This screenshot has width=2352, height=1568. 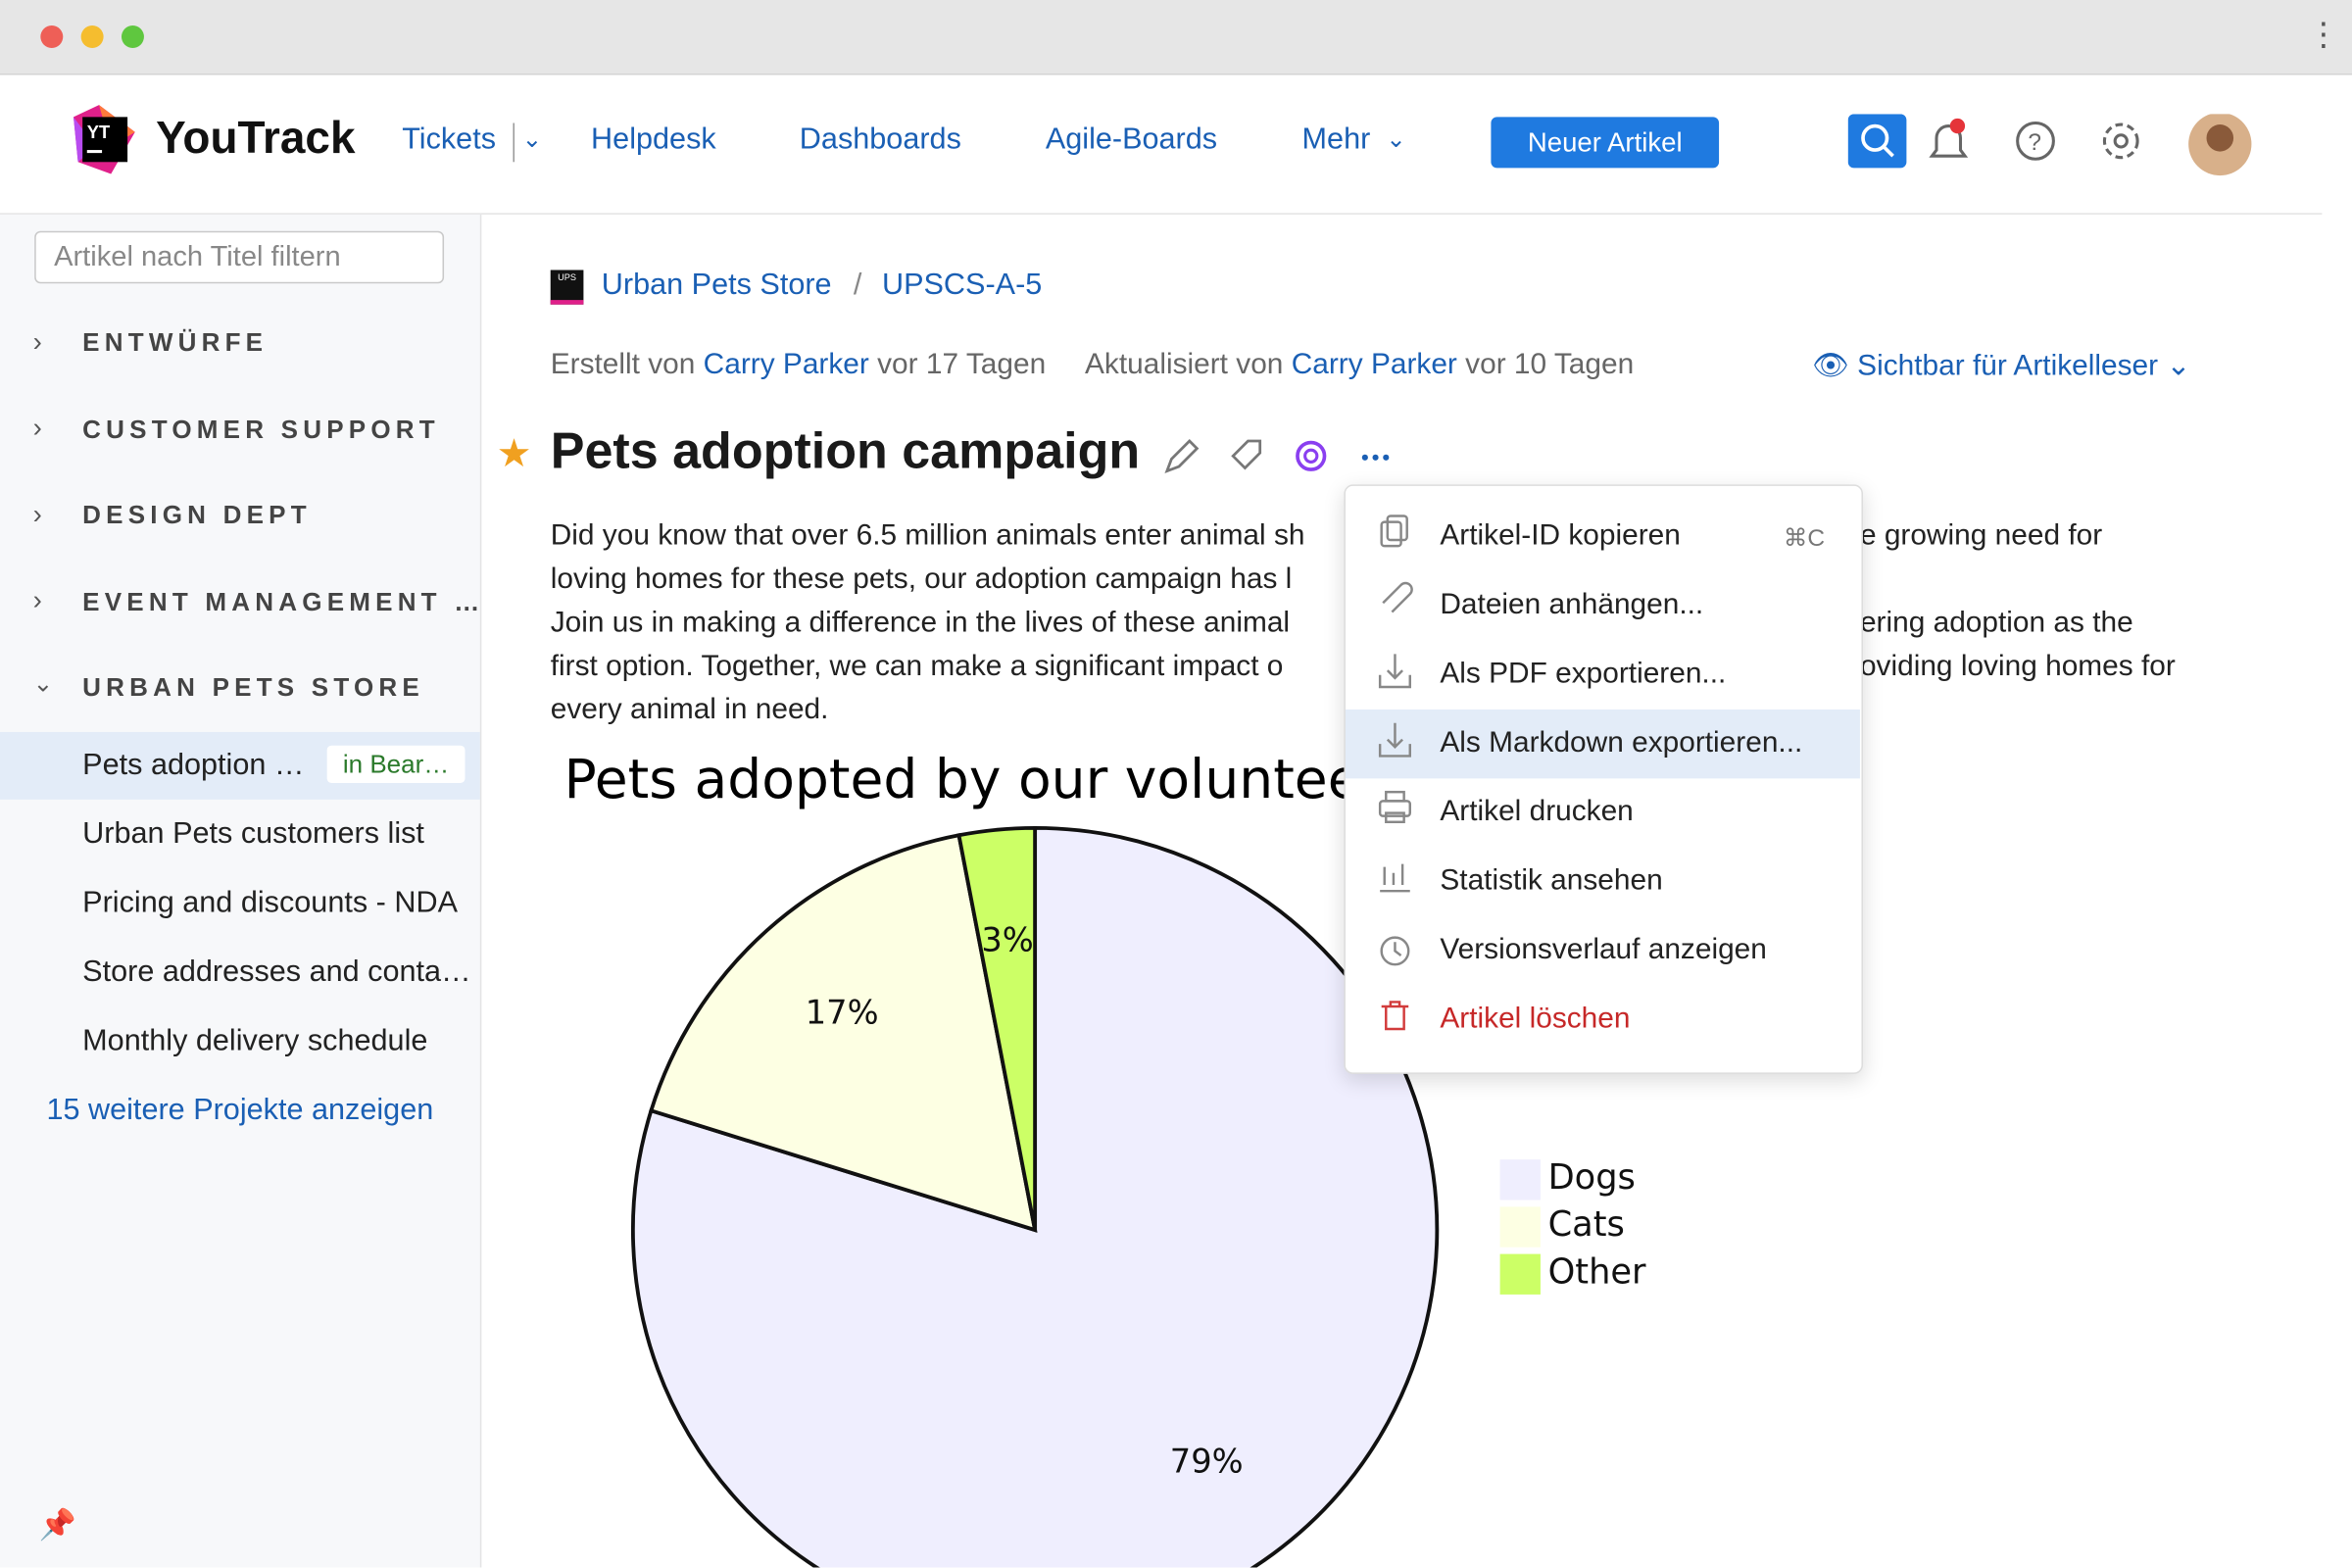 What do you see at coordinates (197, 257) in the screenshot?
I see `filter-placeholder: Artikel nach Titel filtern` at bounding box center [197, 257].